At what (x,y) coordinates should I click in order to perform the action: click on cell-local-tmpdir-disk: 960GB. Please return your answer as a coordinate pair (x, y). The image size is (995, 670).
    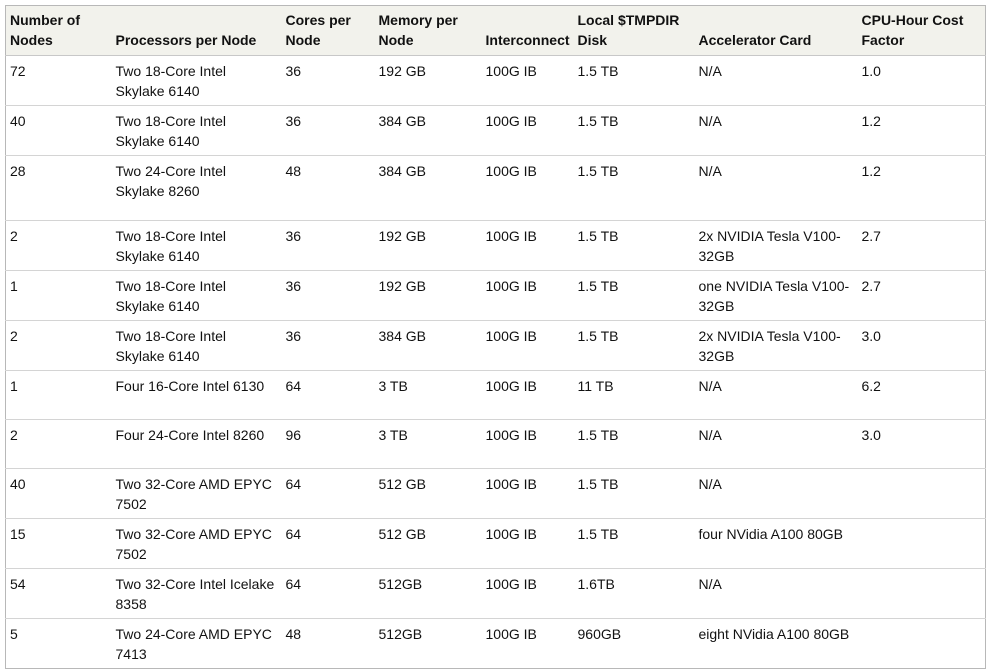
    Looking at the image, I should click on (599, 634).